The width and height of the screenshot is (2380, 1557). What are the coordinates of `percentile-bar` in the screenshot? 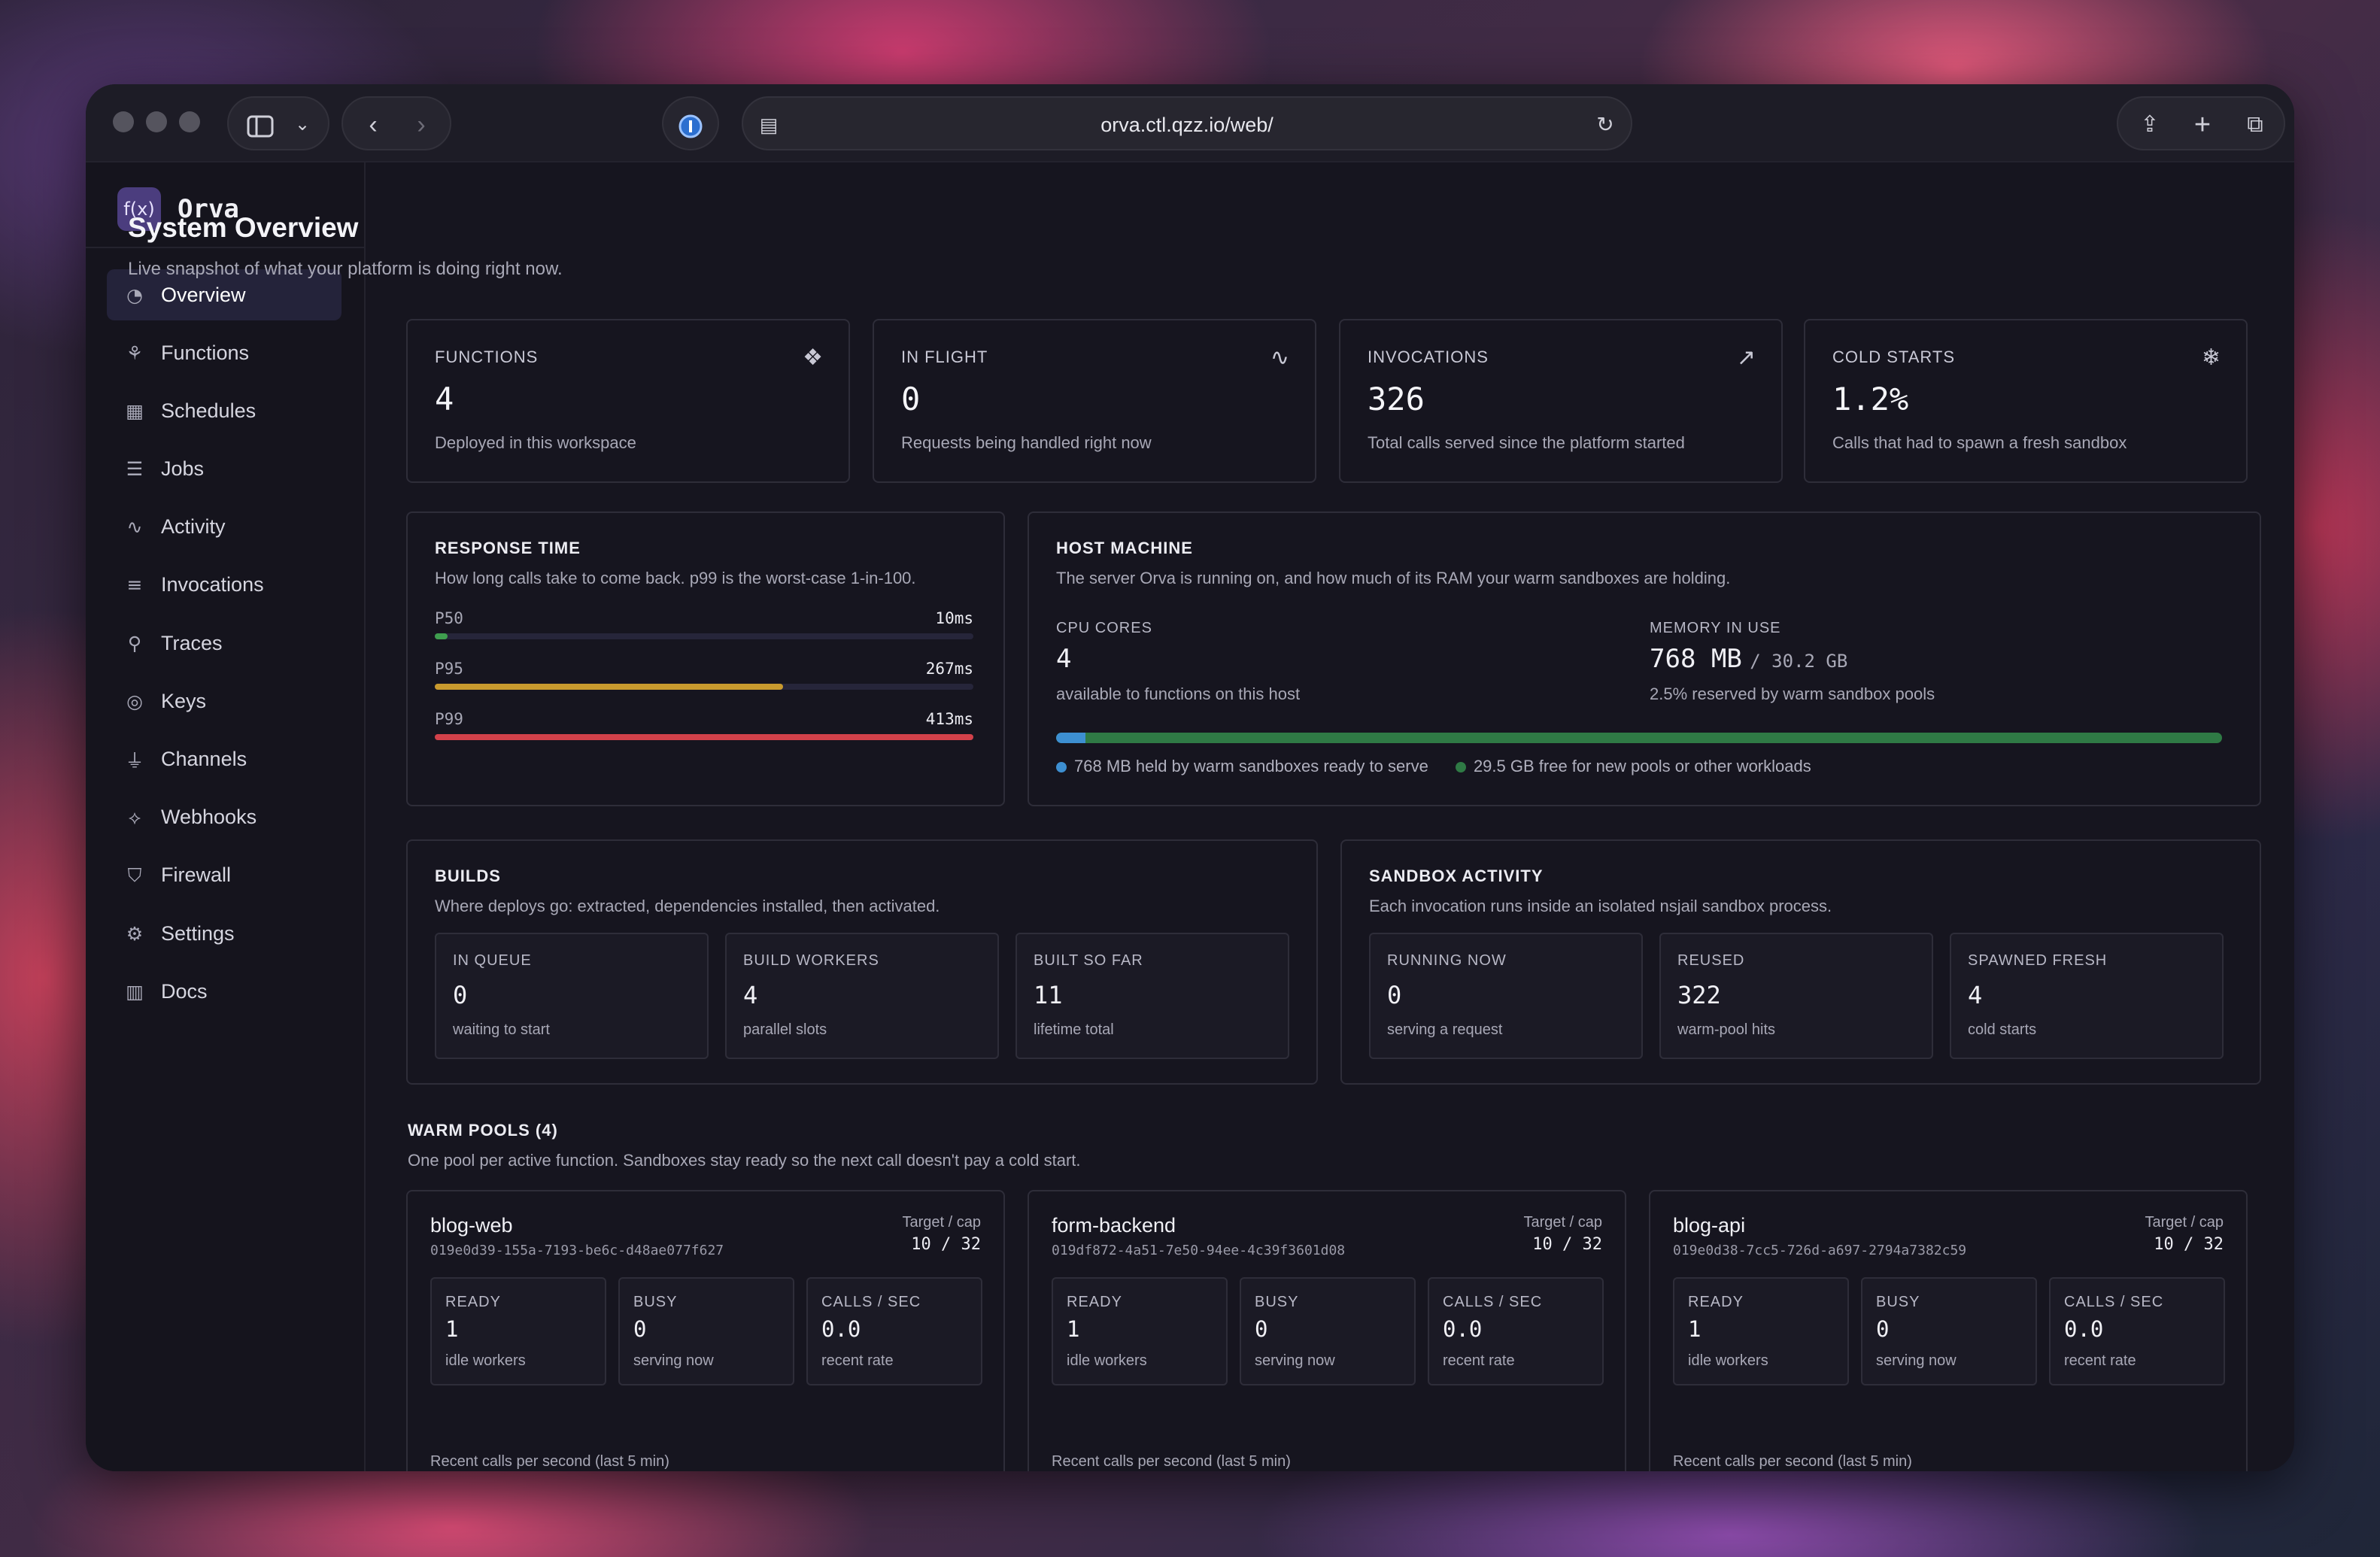 It's located at (704, 737).